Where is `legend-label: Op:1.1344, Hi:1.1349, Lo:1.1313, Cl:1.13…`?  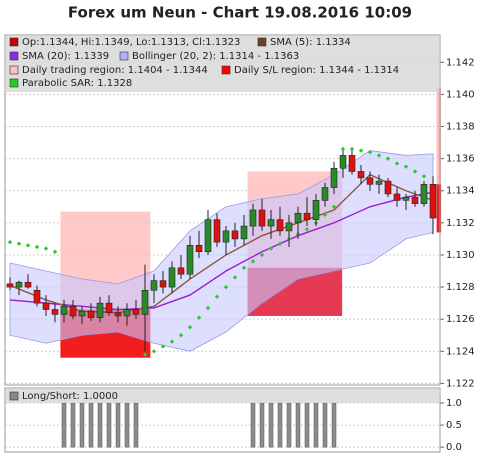 legend-label: Op:1.1344, Hi:1.1349, Lo:1.1313, Cl:1.13… is located at coordinates (131, 42).